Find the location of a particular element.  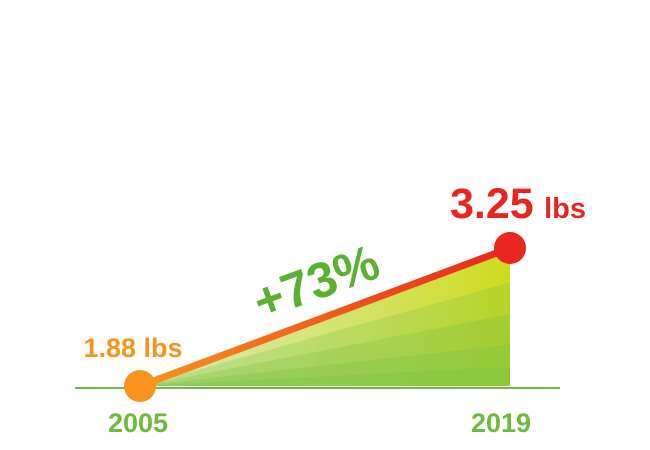

start-value-label: 1.88 lbs is located at coordinates (132, 348).